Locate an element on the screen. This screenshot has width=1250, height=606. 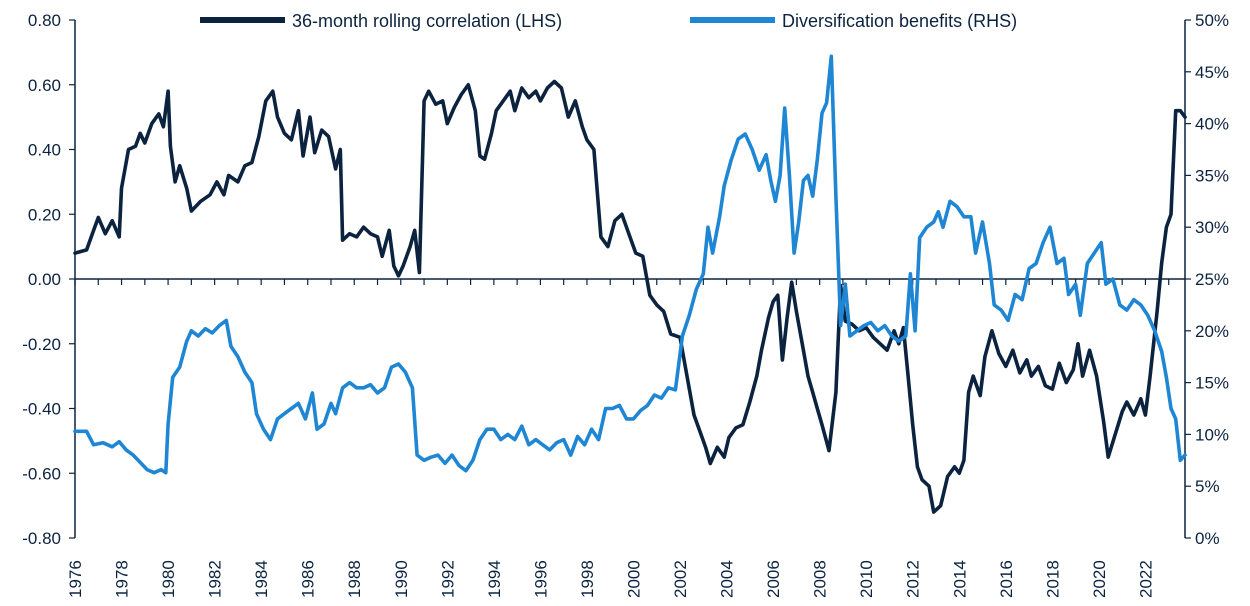
x-tick-label: 1980 is located at coordinates (168, 579).